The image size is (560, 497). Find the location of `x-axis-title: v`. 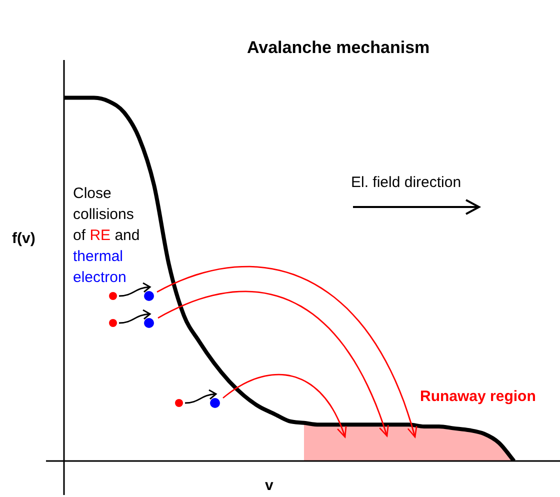

x-axis-title: v is located at coordinates (269, 485).